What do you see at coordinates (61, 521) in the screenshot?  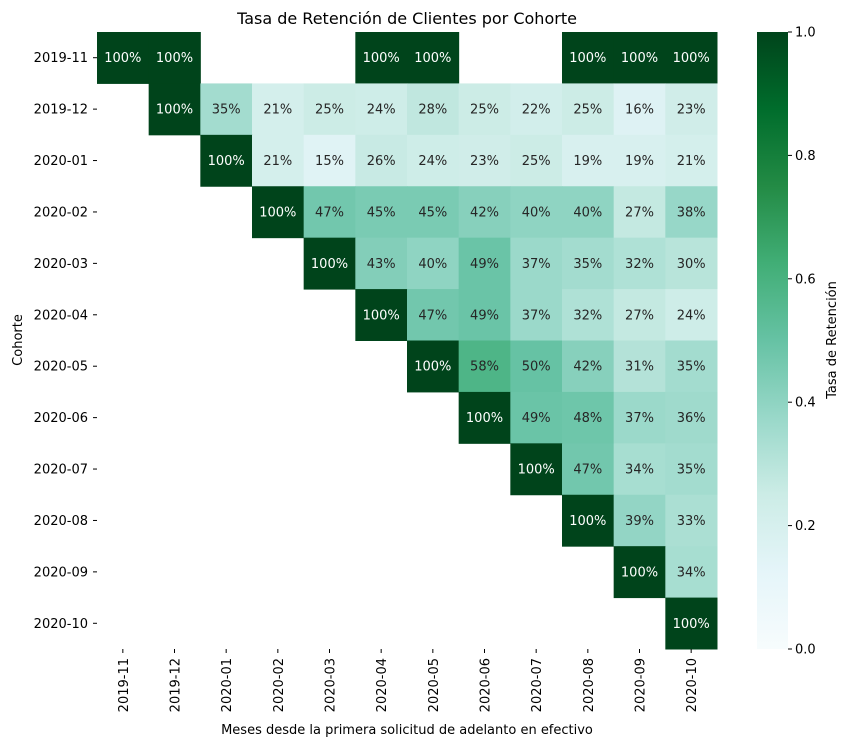 I see `y-tick-label: 2020-08` at bounding box center [61, 521].